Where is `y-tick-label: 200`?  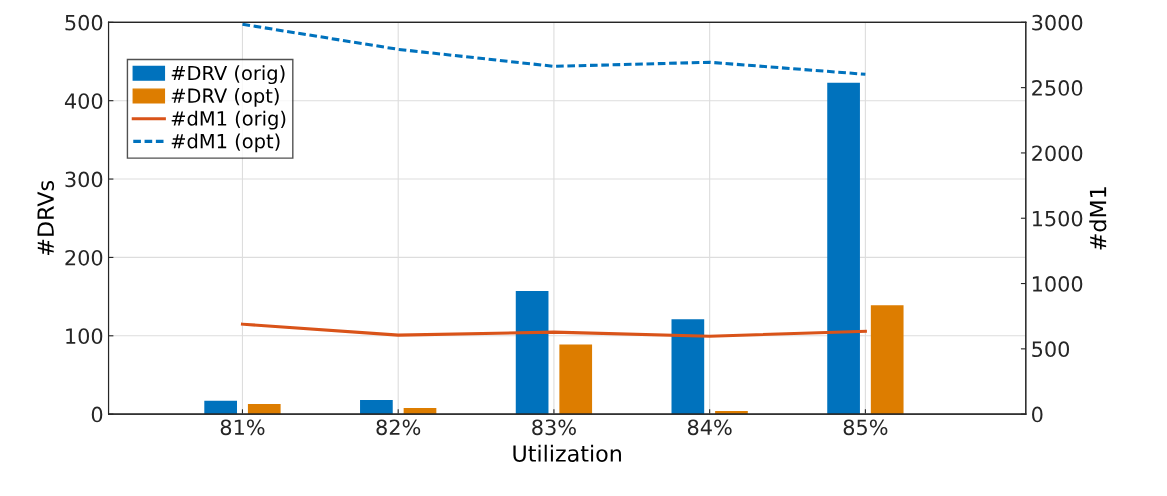
y-tick-label: 200 is located at coordinates (84, 257).